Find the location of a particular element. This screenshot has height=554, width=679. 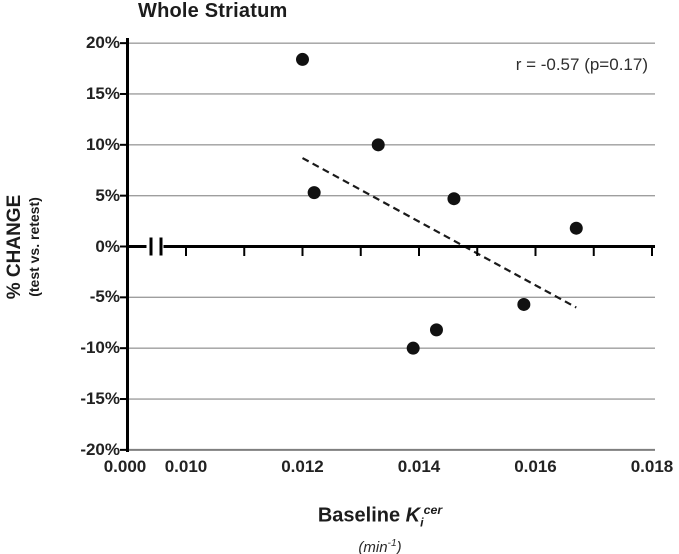

x-axis-units: (min-1) is located at coordinates (380, 544).